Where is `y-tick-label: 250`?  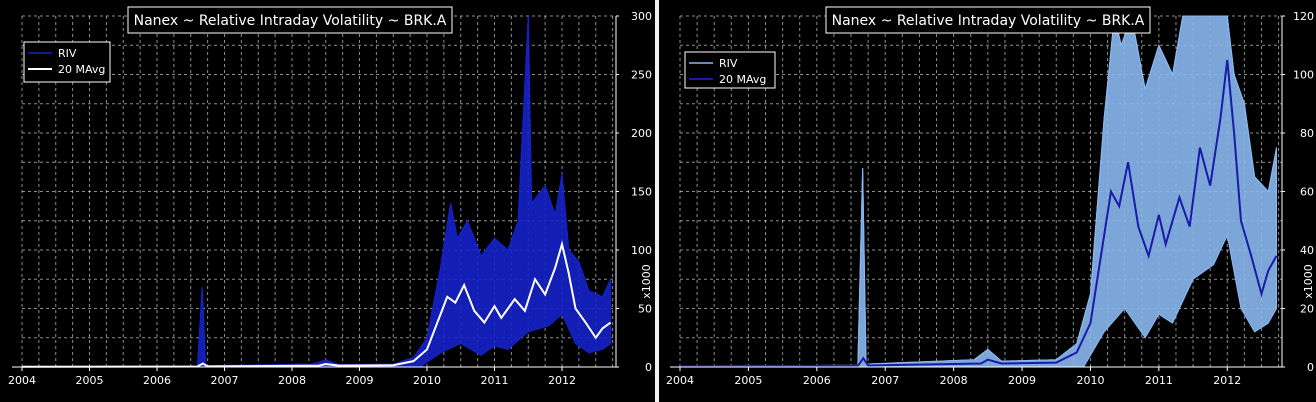 y-tick-label: 250 is located at coordinates (641, 75).